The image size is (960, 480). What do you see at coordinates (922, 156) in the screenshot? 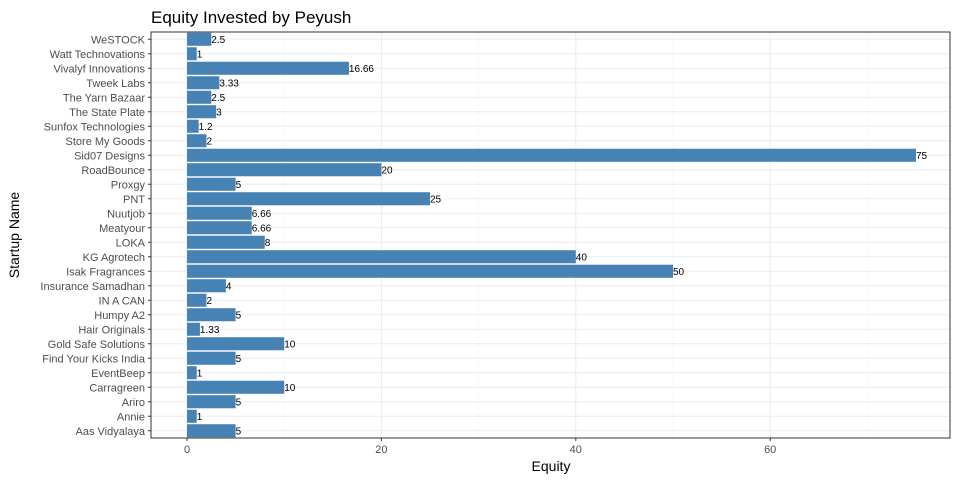
I see `data-label: 75` at bounding box center [922, 156].